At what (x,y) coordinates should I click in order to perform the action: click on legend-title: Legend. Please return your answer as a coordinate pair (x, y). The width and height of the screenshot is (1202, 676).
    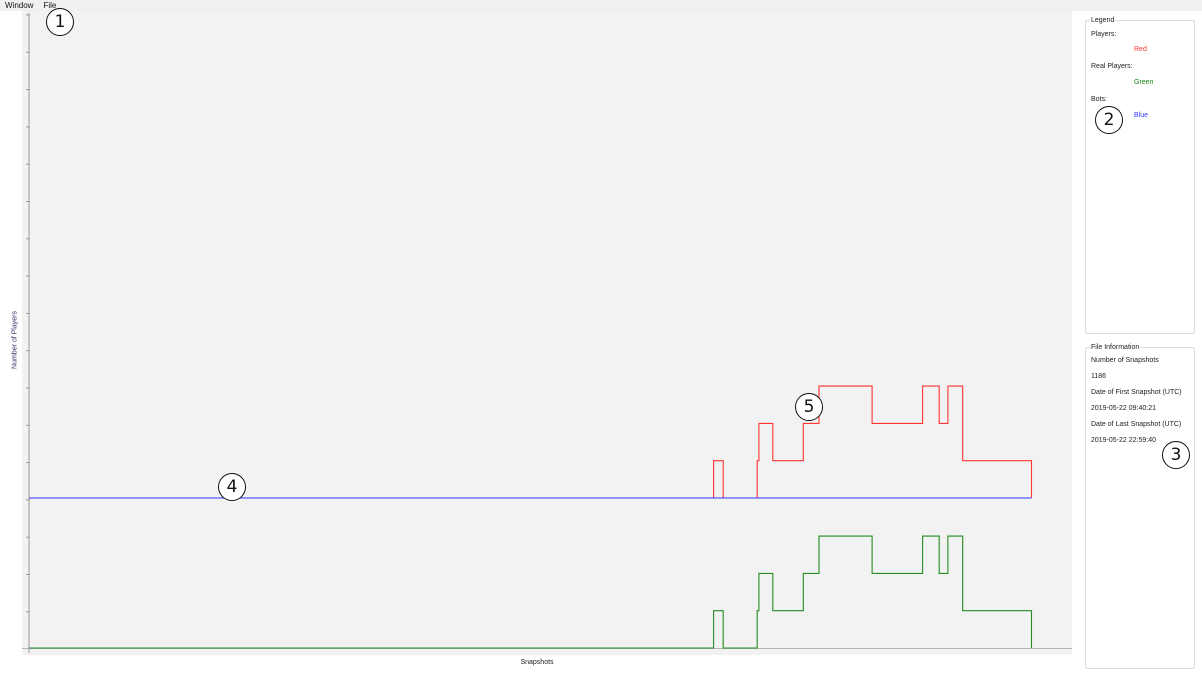
    Looking at the image, I should click on (1103, 20).